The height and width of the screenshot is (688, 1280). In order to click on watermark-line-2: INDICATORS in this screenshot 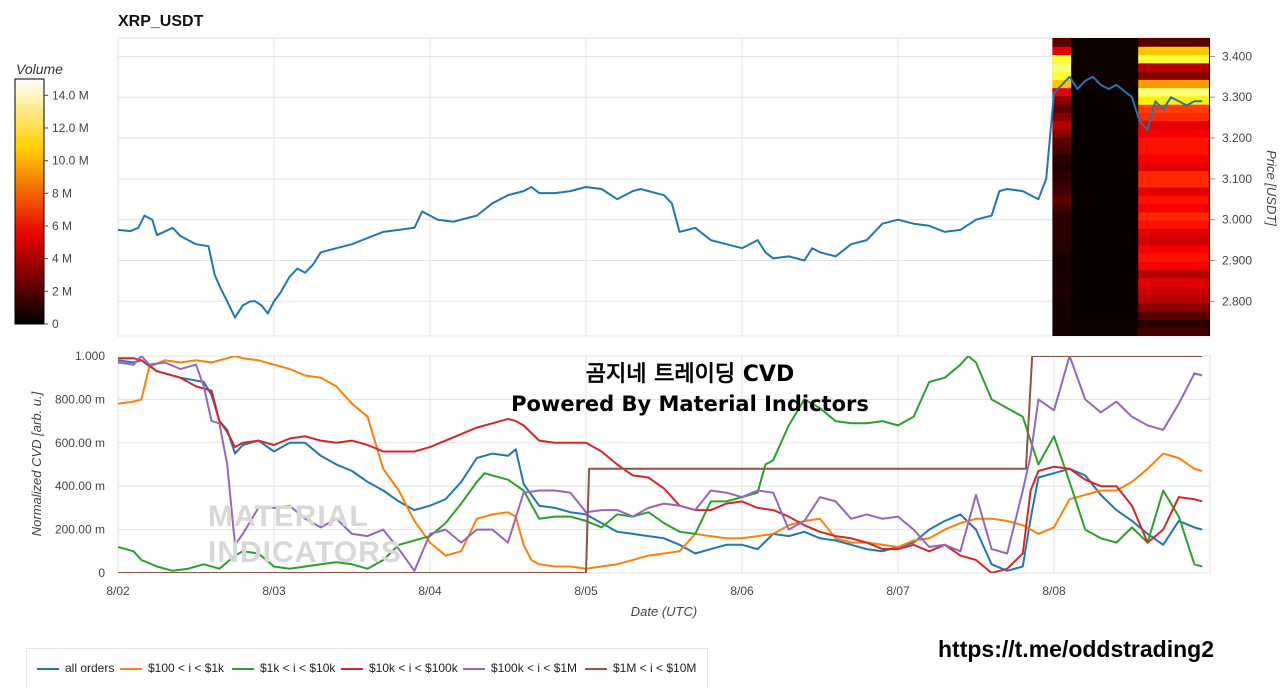, I will do `click(305, 552)`.